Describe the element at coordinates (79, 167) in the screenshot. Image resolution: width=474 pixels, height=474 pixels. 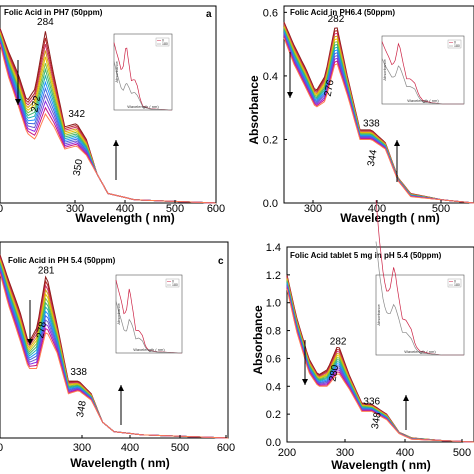
I see `peak-annotation: 350` at that location.